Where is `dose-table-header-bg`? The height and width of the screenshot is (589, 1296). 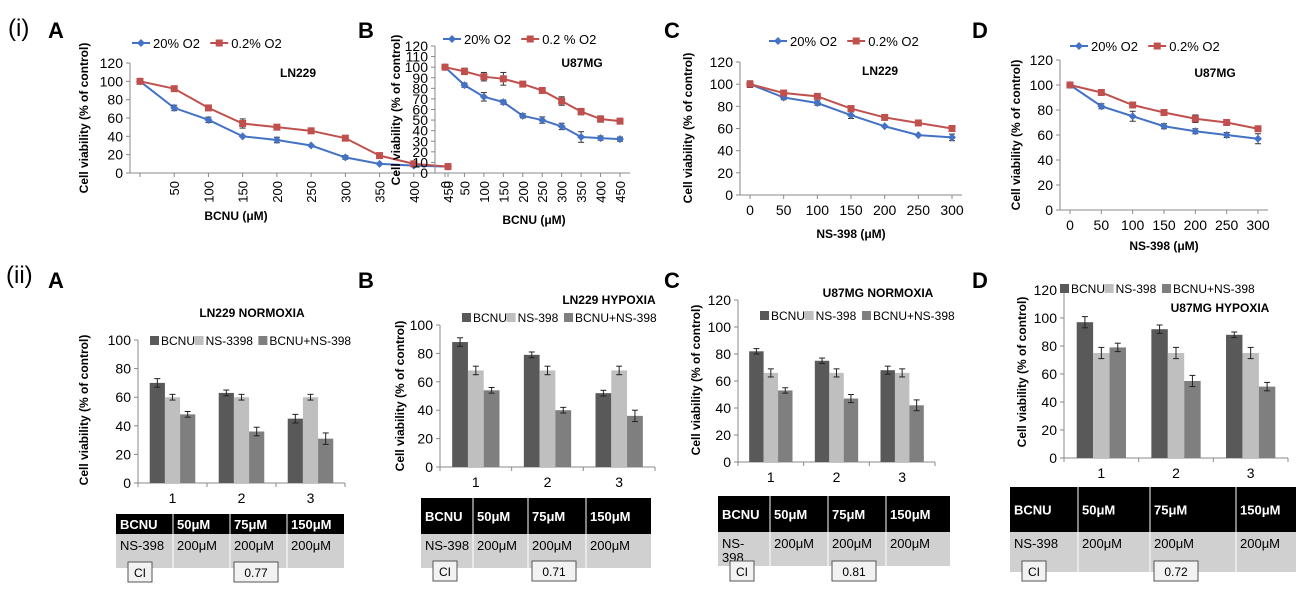 dose-table-header-bg is located at coordinates (536, 516).